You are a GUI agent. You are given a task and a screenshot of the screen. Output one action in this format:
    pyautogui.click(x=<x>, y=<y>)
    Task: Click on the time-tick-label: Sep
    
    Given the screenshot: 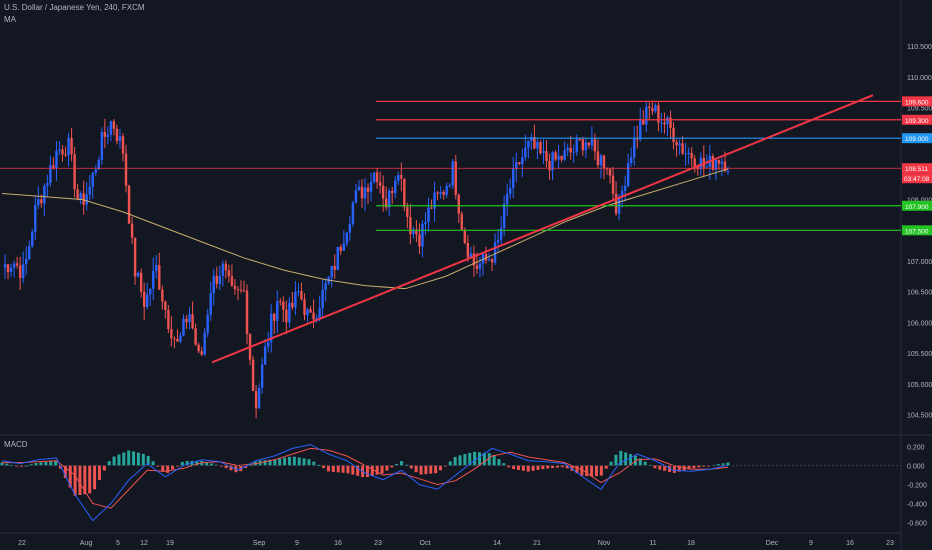 What is the action you would take?
    pyautogui.click(x=259, y=543)
    